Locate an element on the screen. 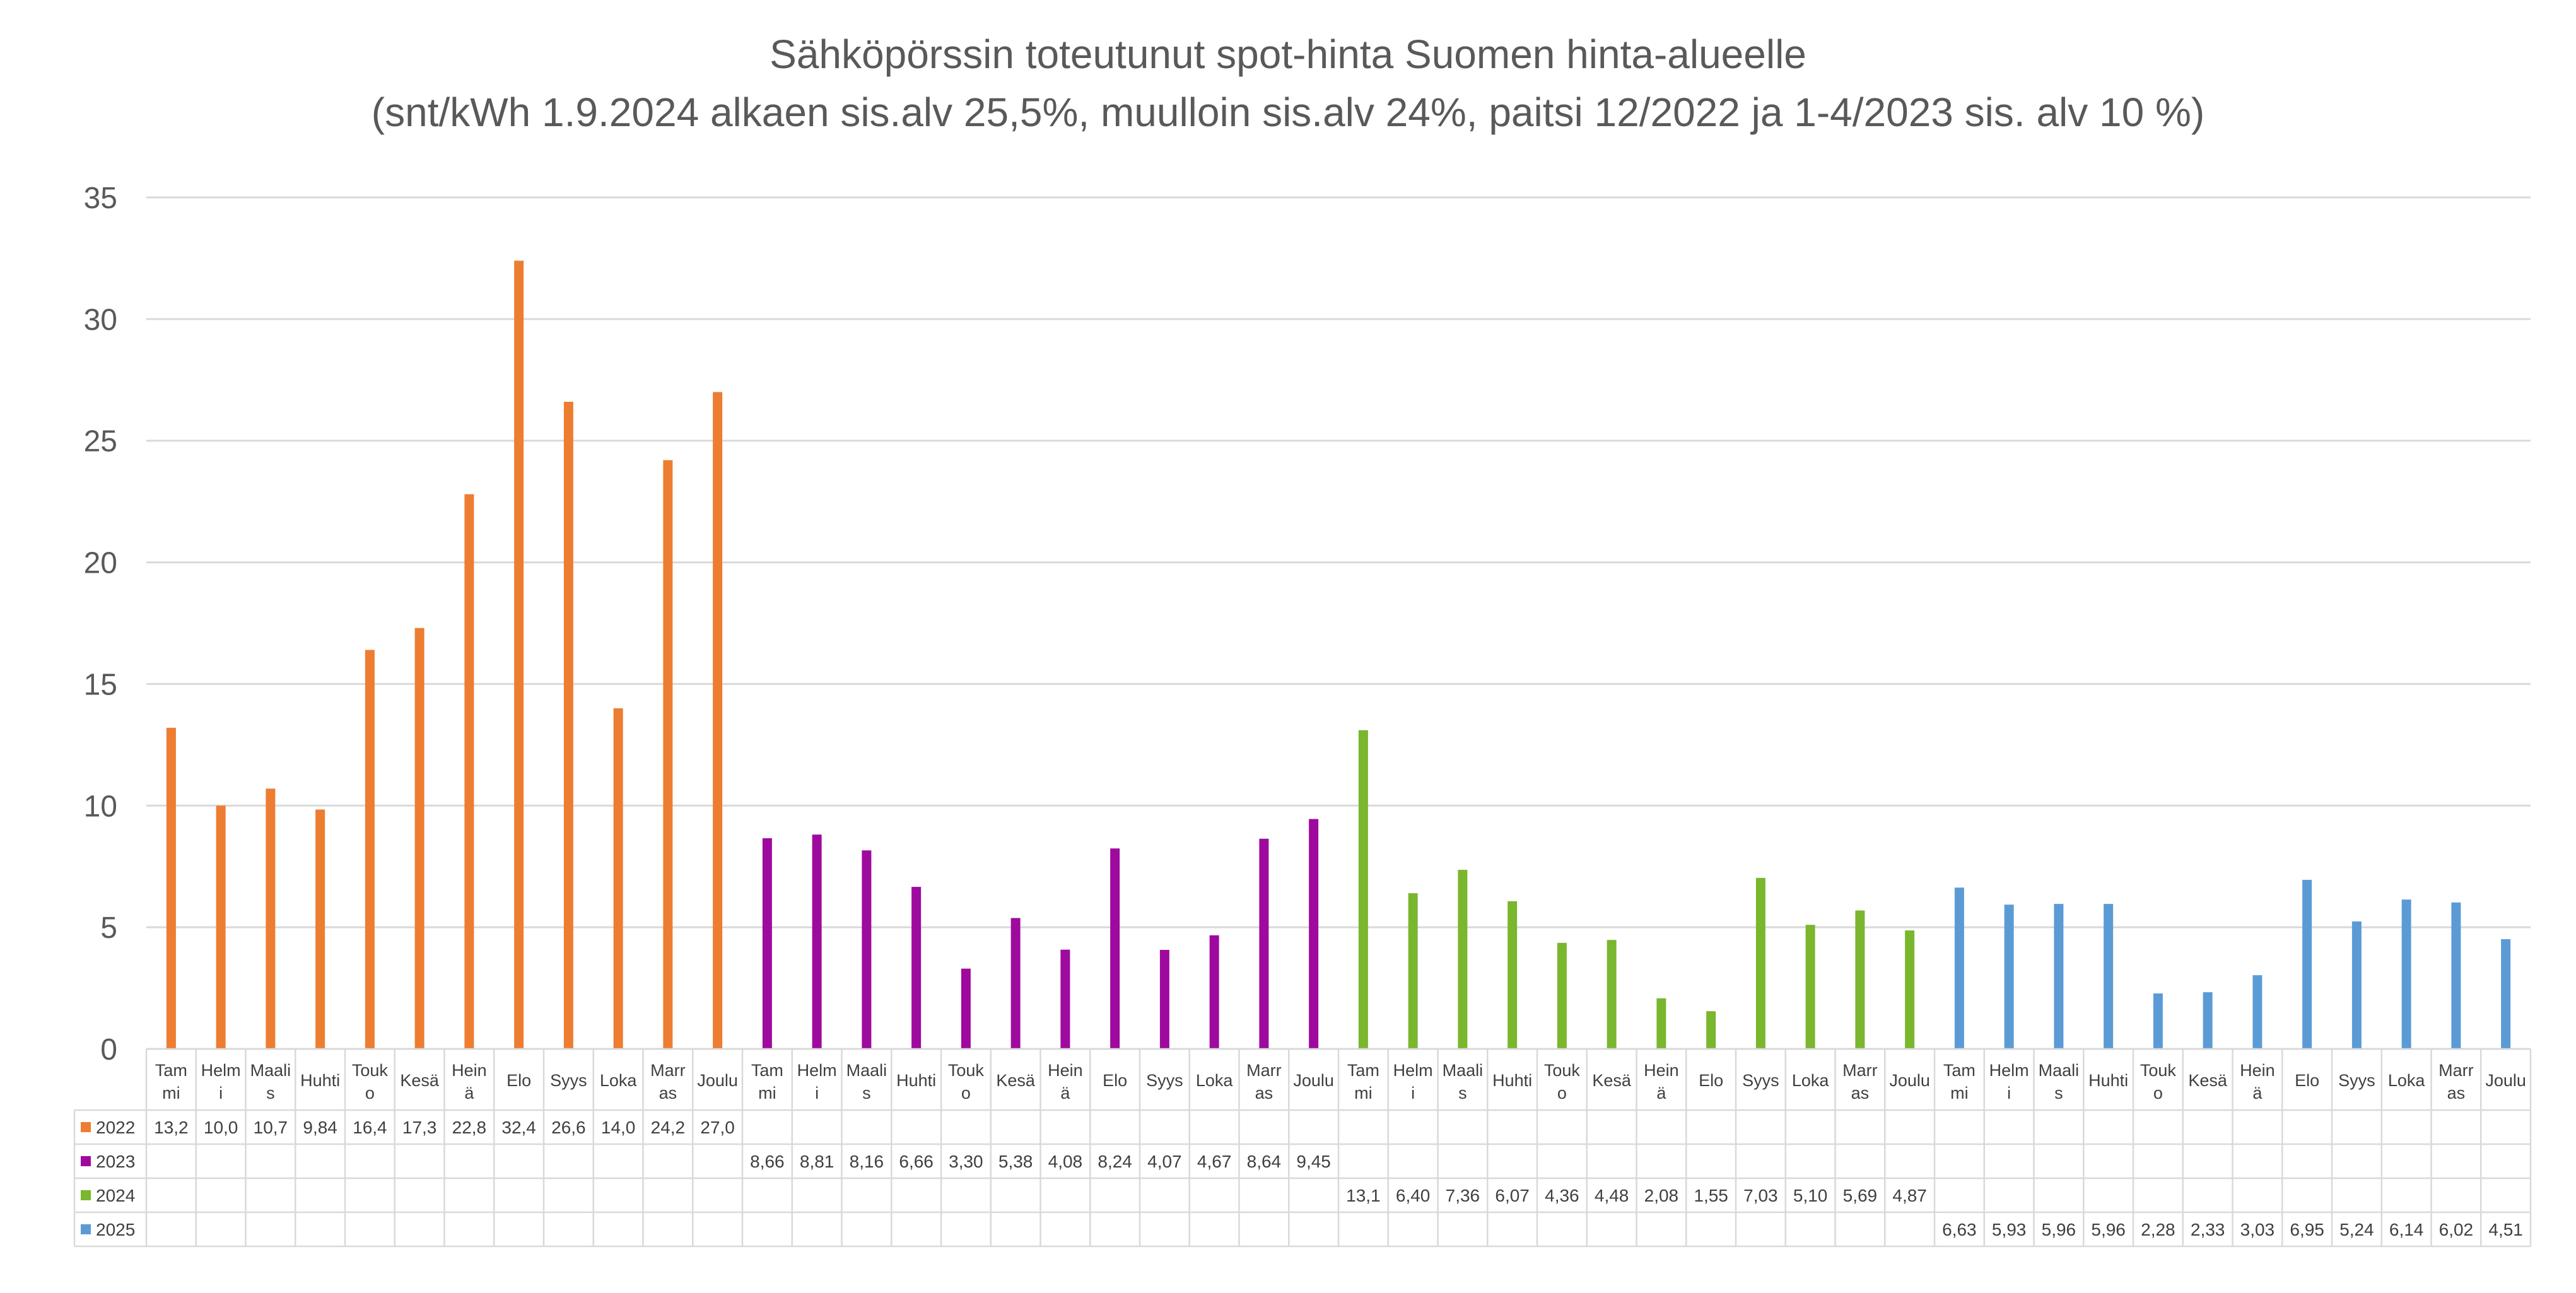 The height and width of the screenshot is (1293, 2576). legend-entry: 2024 is located at coordinates (115, 1195).